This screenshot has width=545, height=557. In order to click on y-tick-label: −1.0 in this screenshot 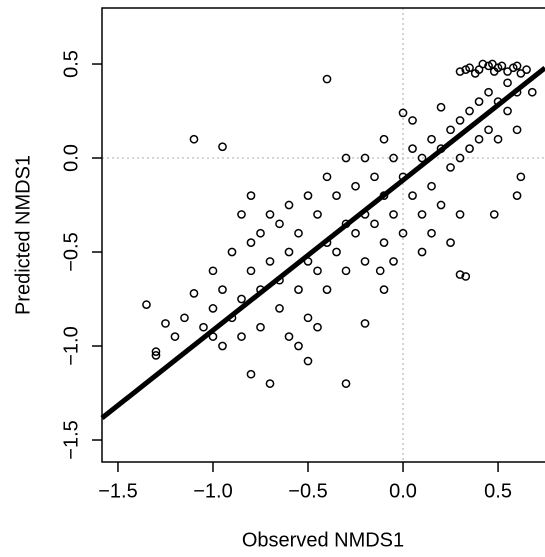, I will do `click(71, 345)`.